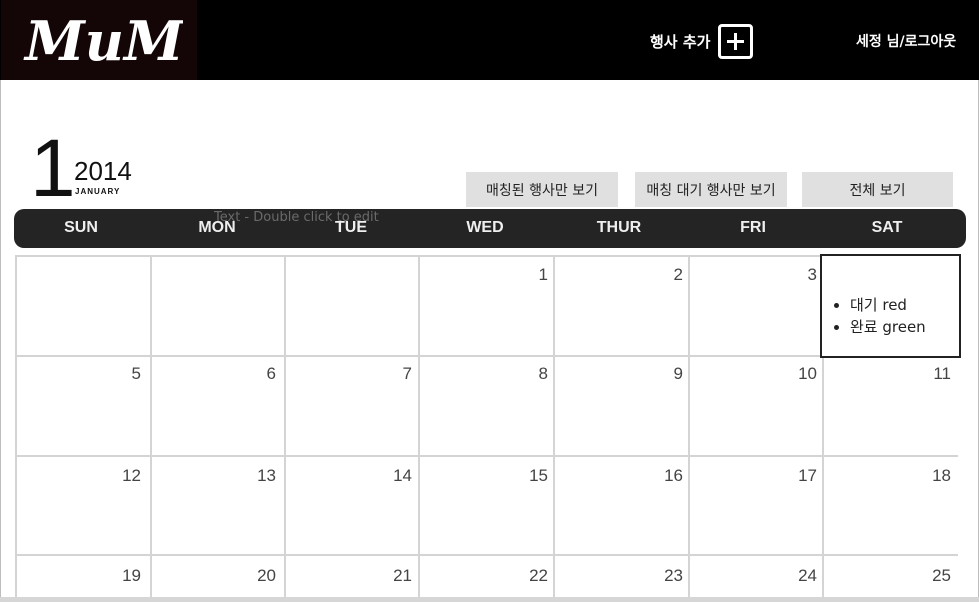 Image resolution: width=979 pixels, height=602 pixels. Describe the element at coordinates (888, 327) in the screenshot. I see `legend-item-done: 완료 green` at that location.